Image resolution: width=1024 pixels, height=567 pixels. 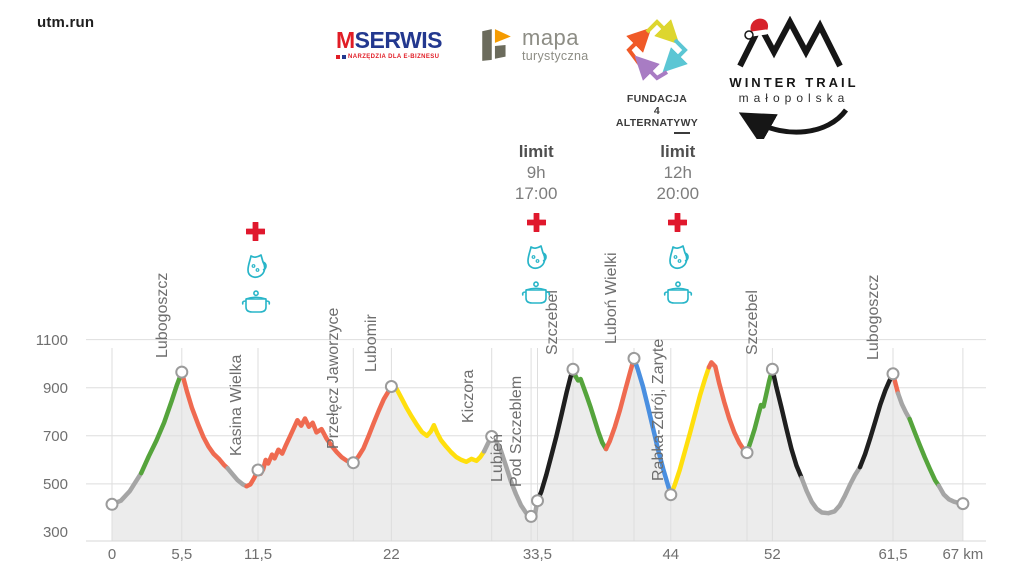 What do you see at coordinates (790, 41) in the screenshot?
I see `winter-trail-mountains-icon` at bounding box center [790, 41].